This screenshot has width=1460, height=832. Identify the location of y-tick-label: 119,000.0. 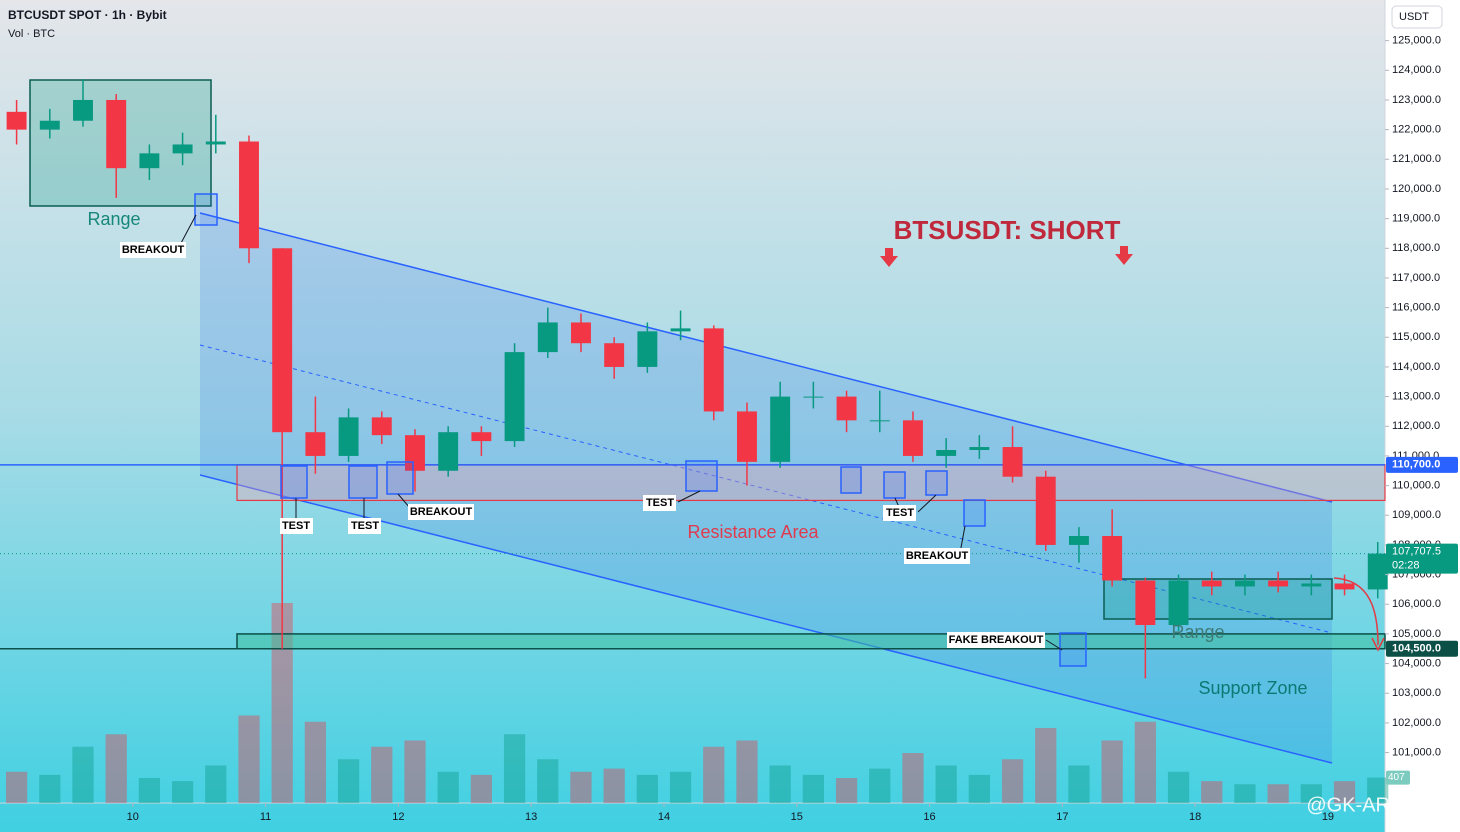
(1416, 219).